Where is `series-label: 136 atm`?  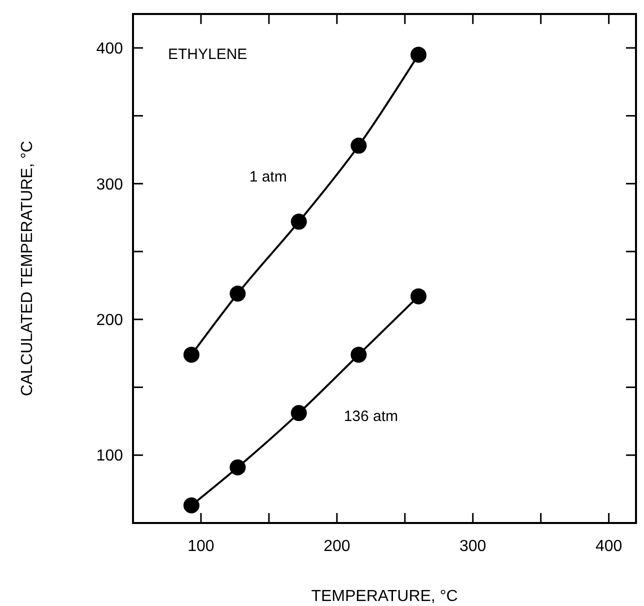
series-label: 136 atm is located at coordinates (371, 417).